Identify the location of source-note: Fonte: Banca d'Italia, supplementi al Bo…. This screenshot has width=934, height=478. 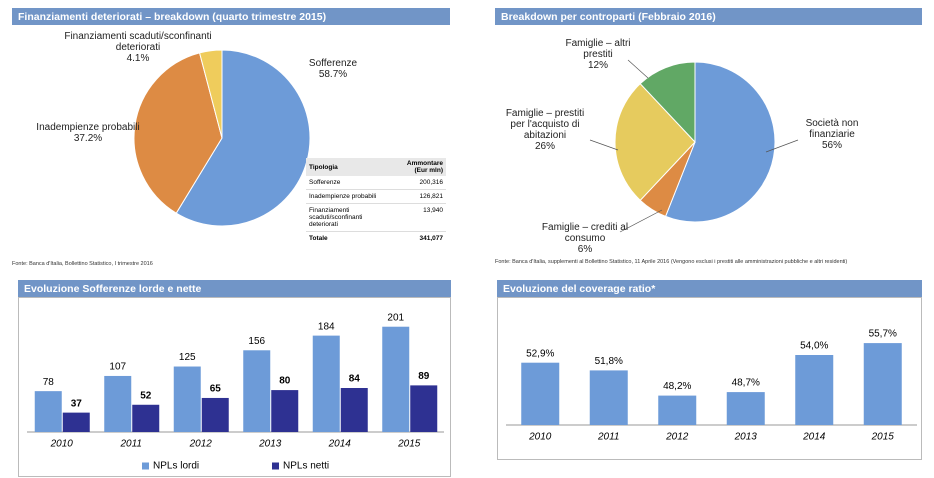
(671, 262).